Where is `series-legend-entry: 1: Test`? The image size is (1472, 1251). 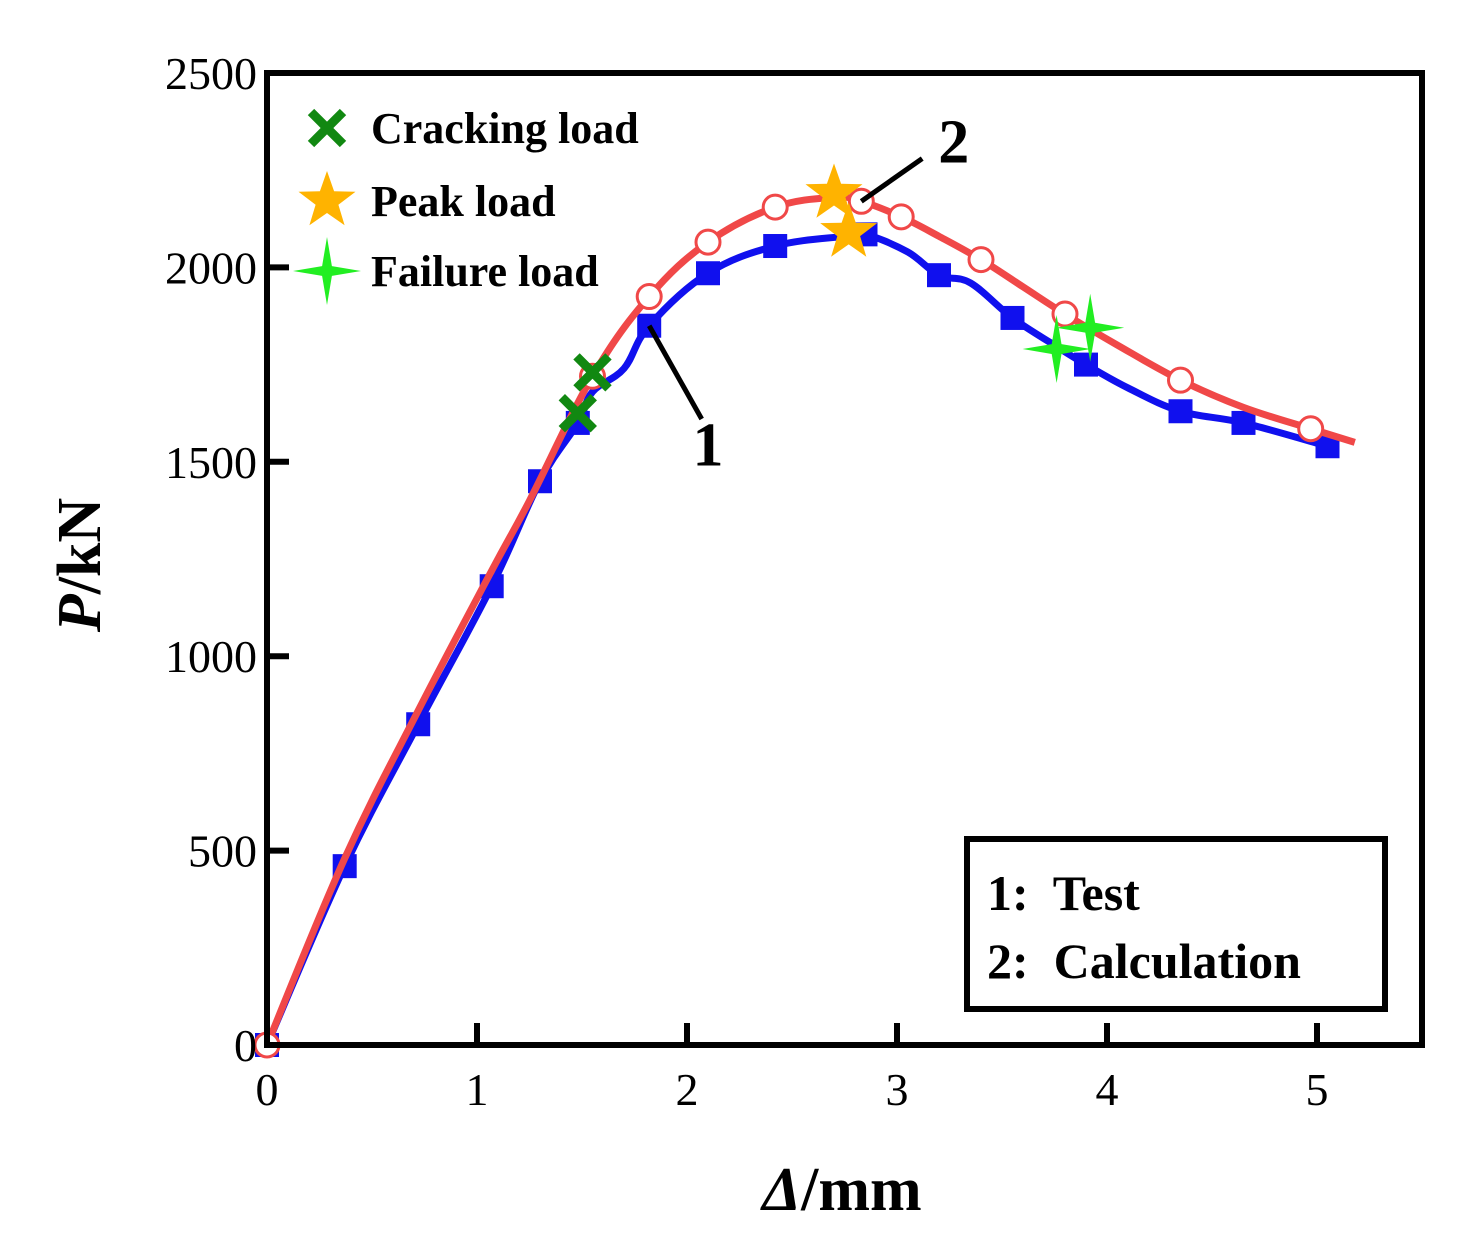 series-legend-entry: 1: Test is located at coordinates (1063, 893).